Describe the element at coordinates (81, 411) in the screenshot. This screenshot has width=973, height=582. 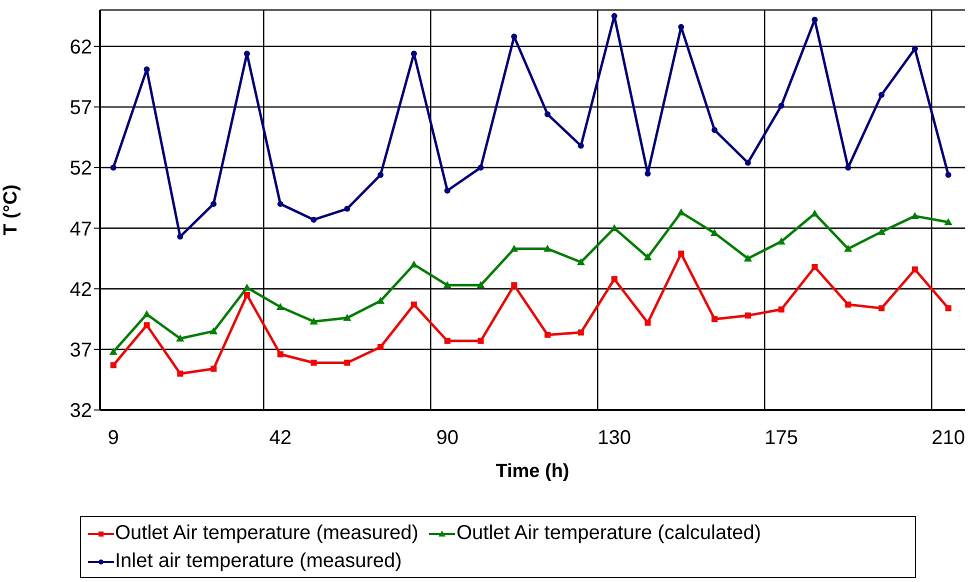
I see `y-tick-label: 32` at that location.